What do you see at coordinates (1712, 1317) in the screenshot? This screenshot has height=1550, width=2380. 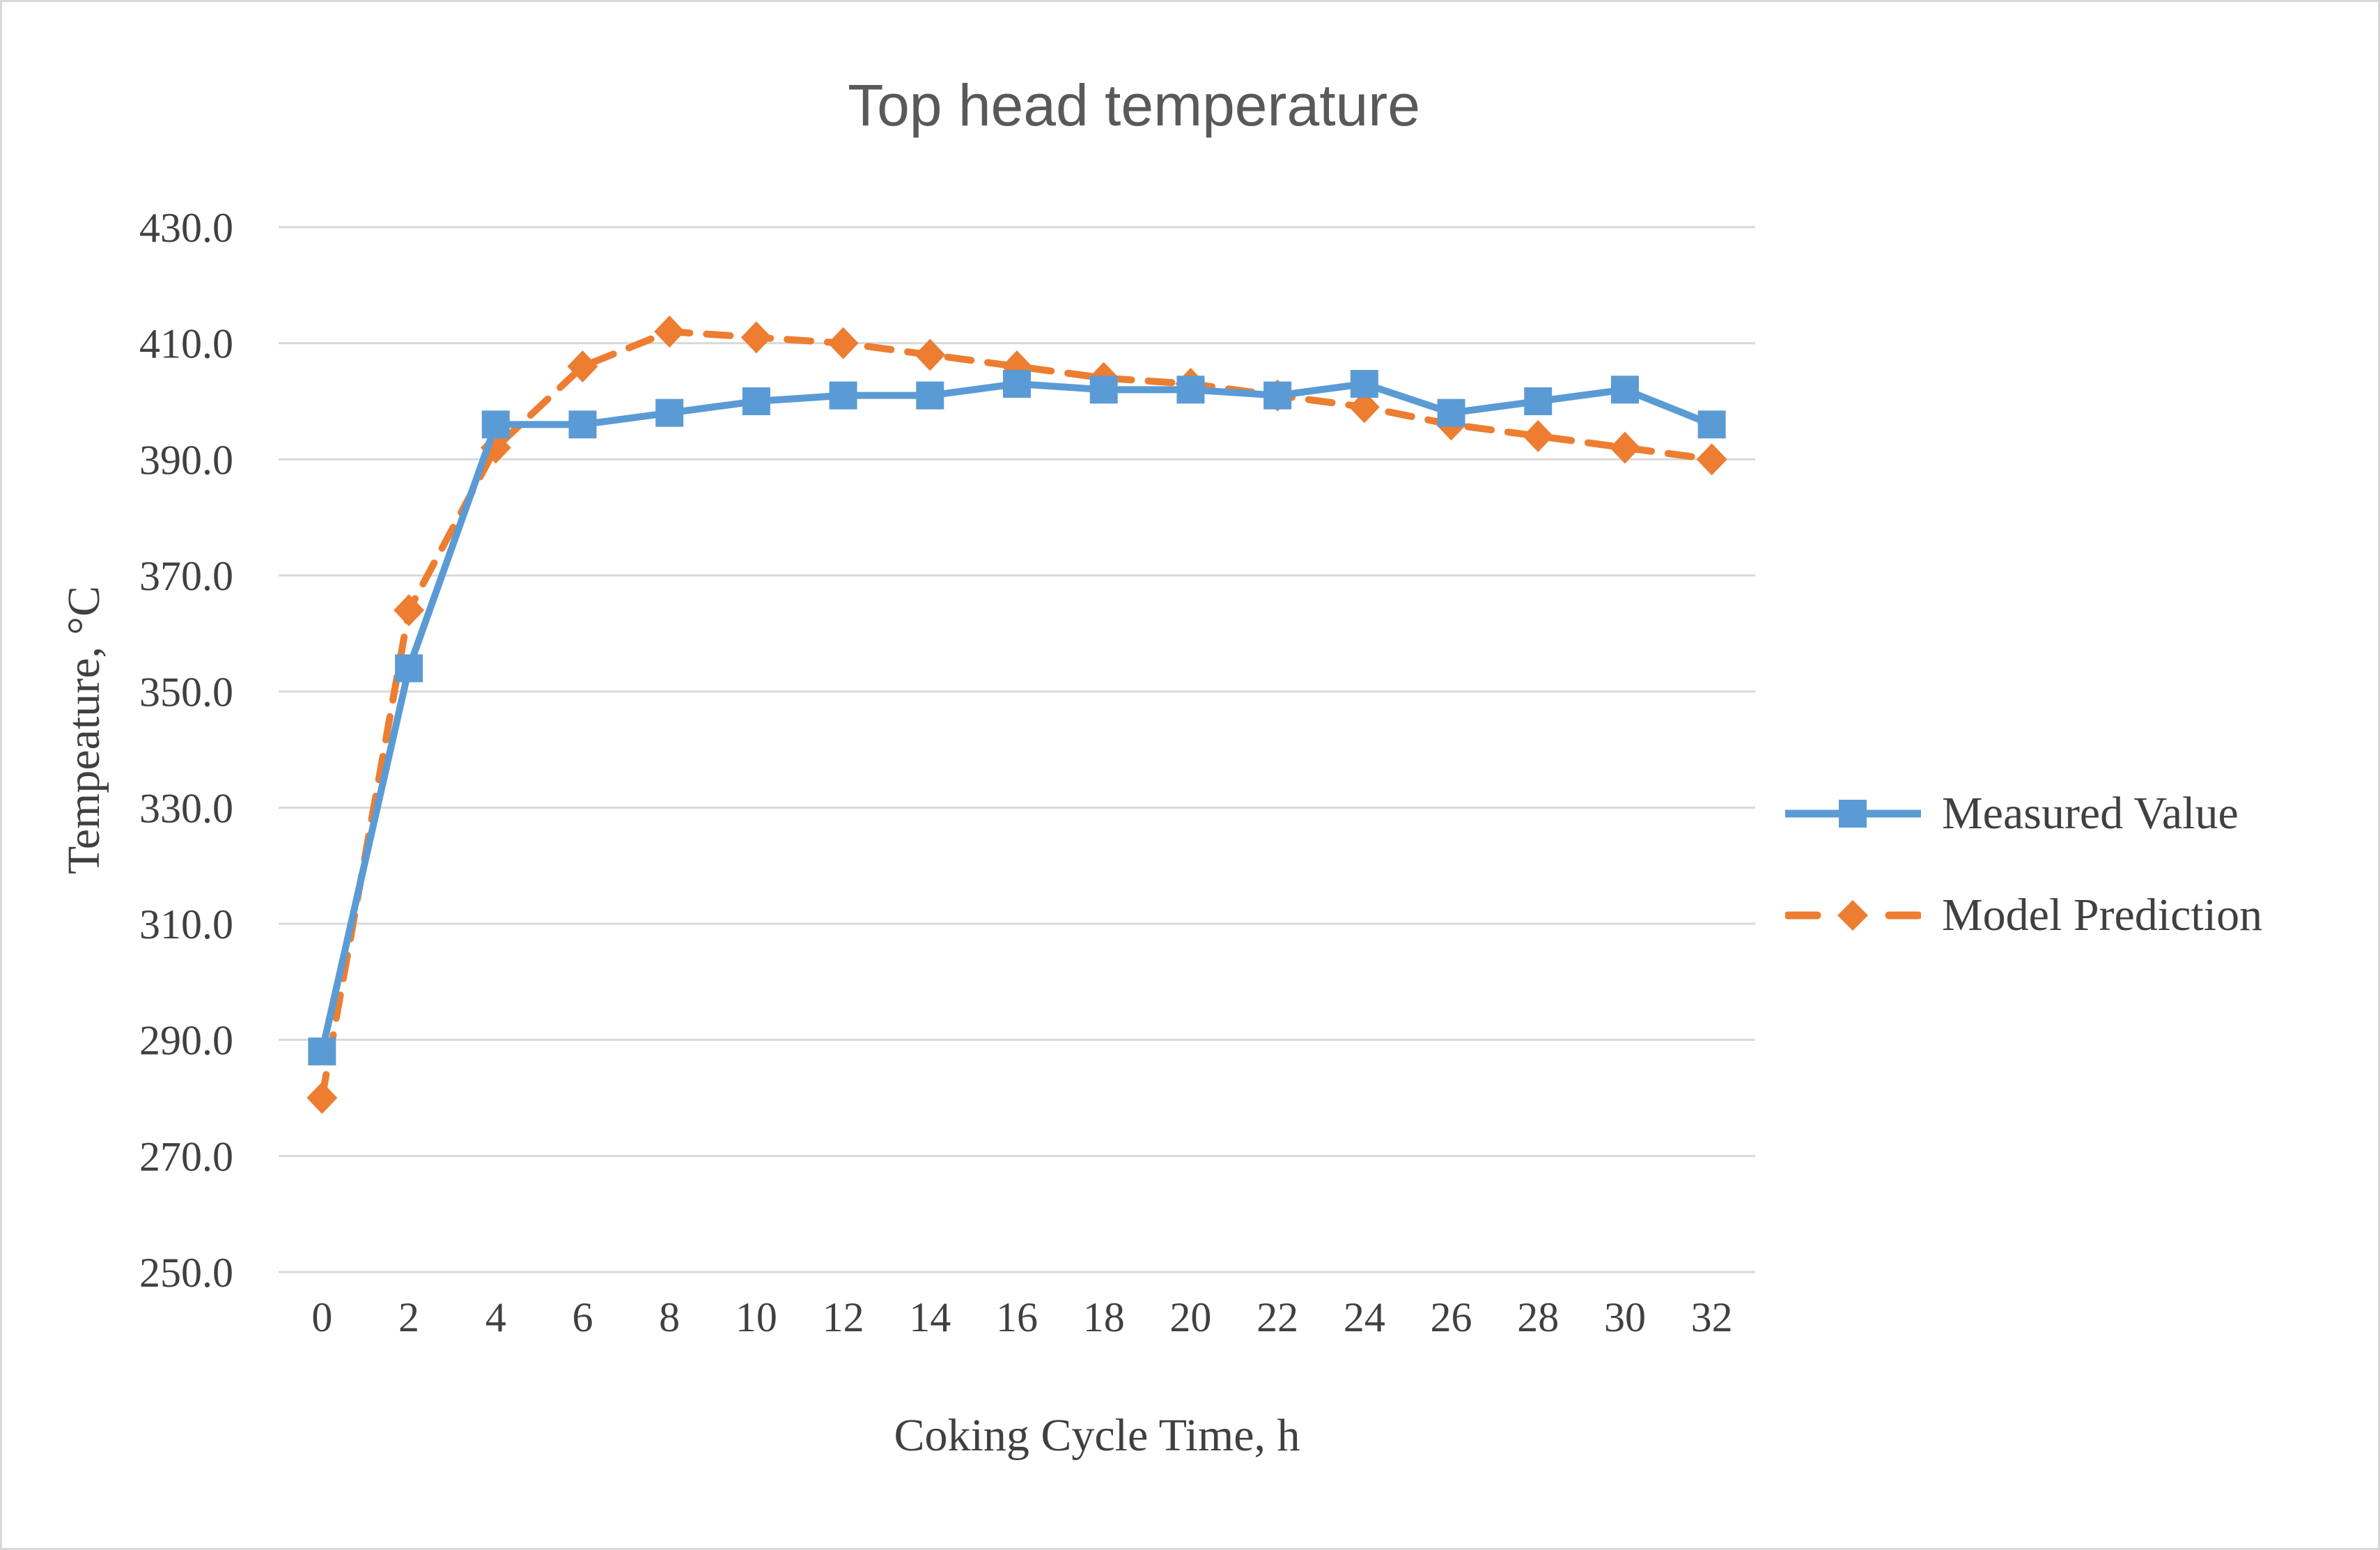 I see `x-tick-label: 32` at bounding box center [1712, 1317].